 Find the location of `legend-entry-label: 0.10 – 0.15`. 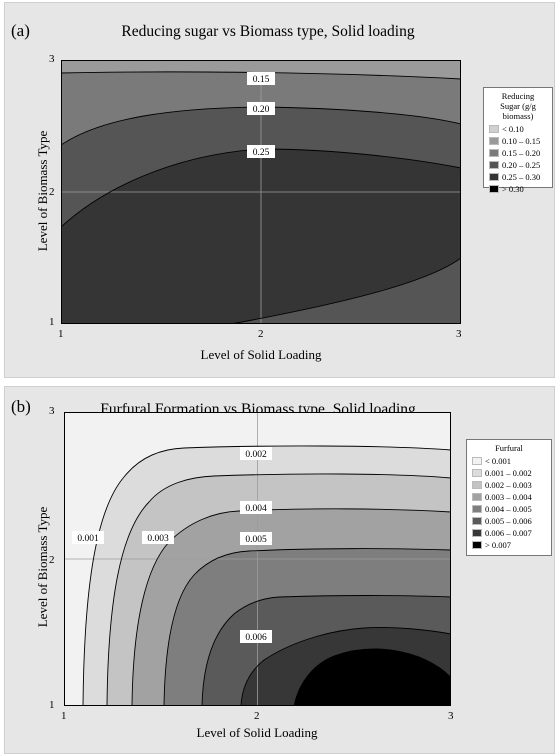

legend-entry-label: 0.10 – 0.15 is located at coordinates (521, 141).